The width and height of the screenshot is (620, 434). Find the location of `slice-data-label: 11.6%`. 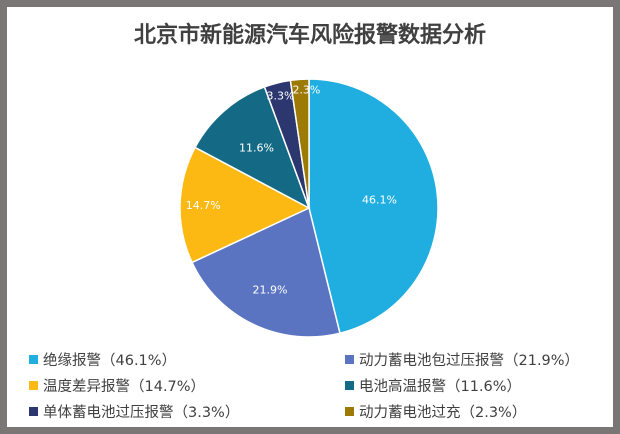

slice-data-label: 11.6% is located at coordinates (256, 148).